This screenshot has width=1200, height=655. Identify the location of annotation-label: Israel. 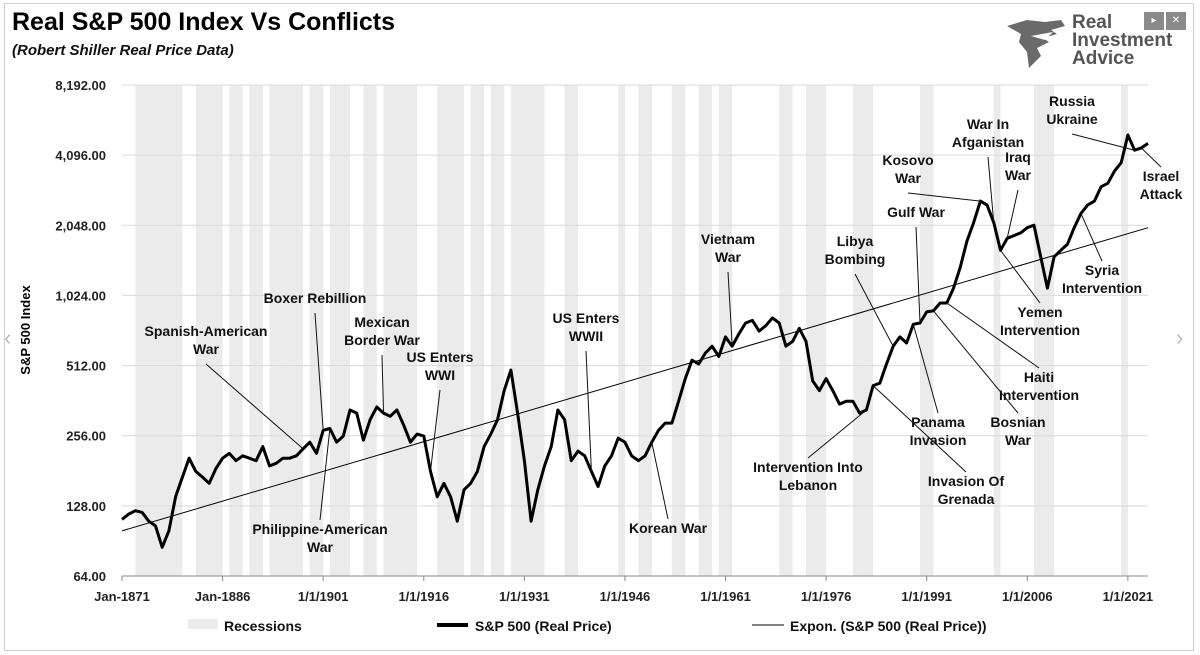
(1161, 176).